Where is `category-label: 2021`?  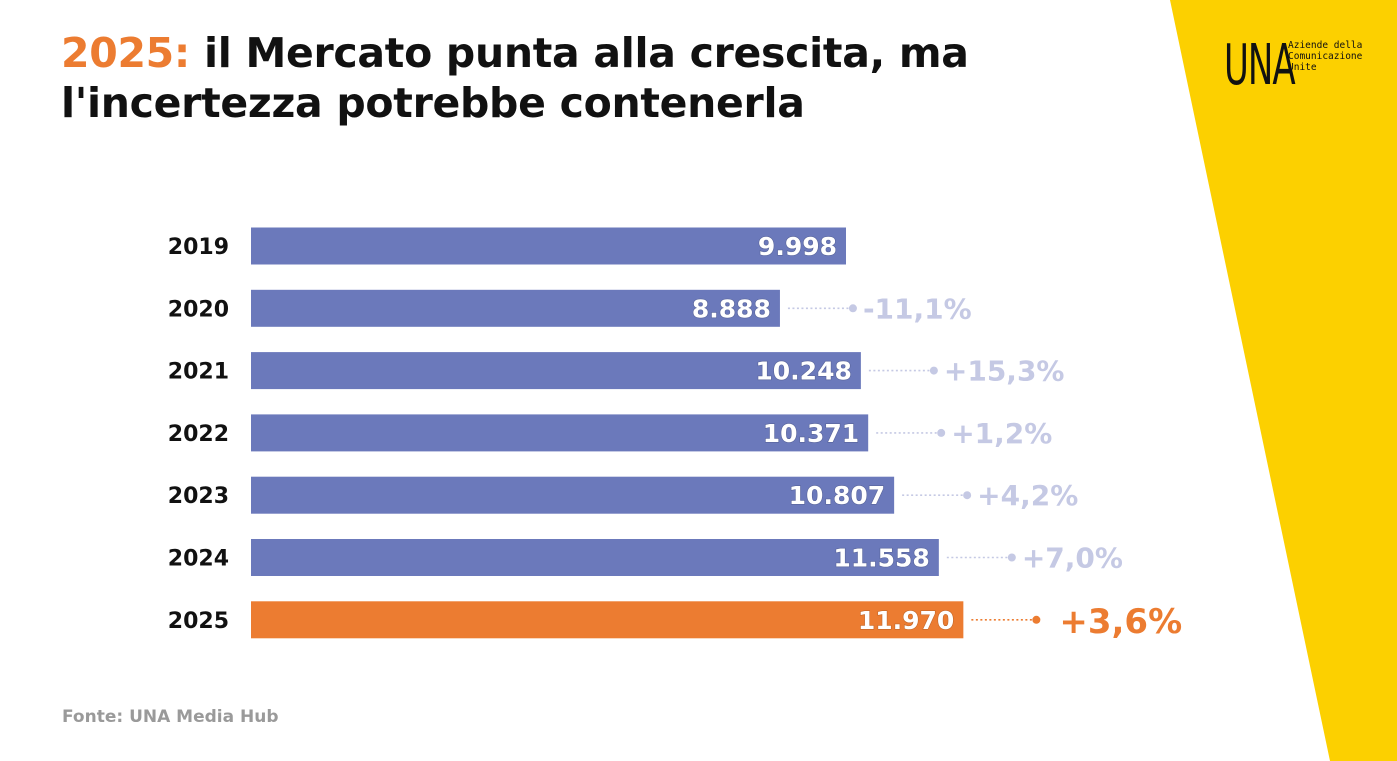
category-label: 2021 is located at coordinates (198, 372).